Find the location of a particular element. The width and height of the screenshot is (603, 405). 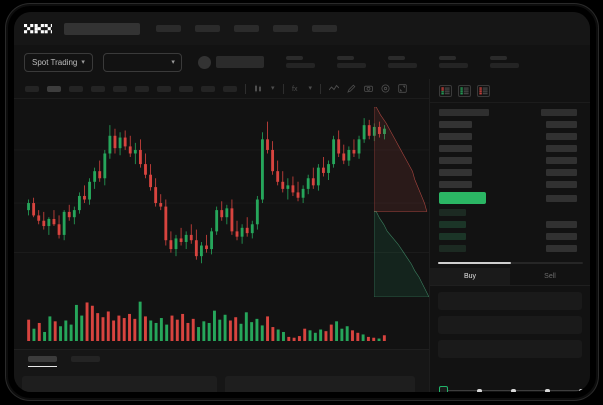

trading-mode-label: Spot Trading is located at coordinates (55, 62).